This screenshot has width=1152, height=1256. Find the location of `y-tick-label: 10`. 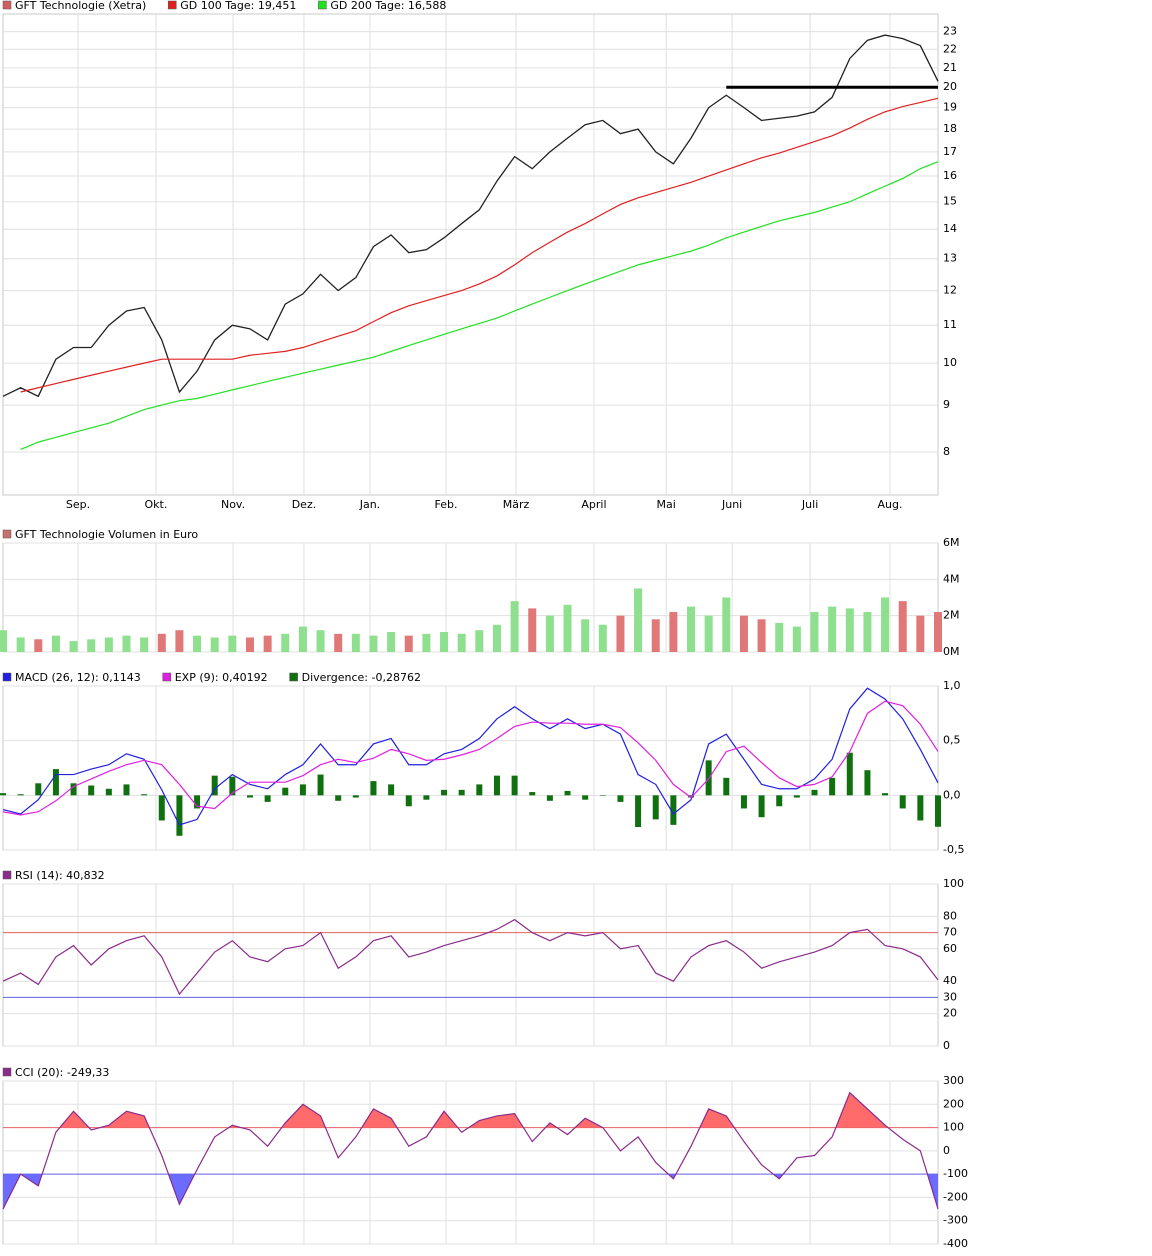

y-tick-label: 10 is located at coordinates (950, 362).